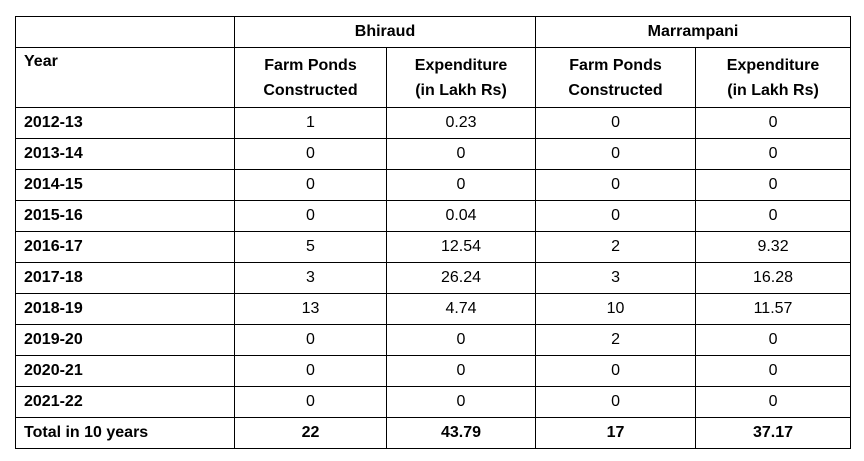 Image resolution: width=864 pixels, height=461 pixels. I want to click on table-row: 2015-16 0 0.04 0 0, so click(433, 216).